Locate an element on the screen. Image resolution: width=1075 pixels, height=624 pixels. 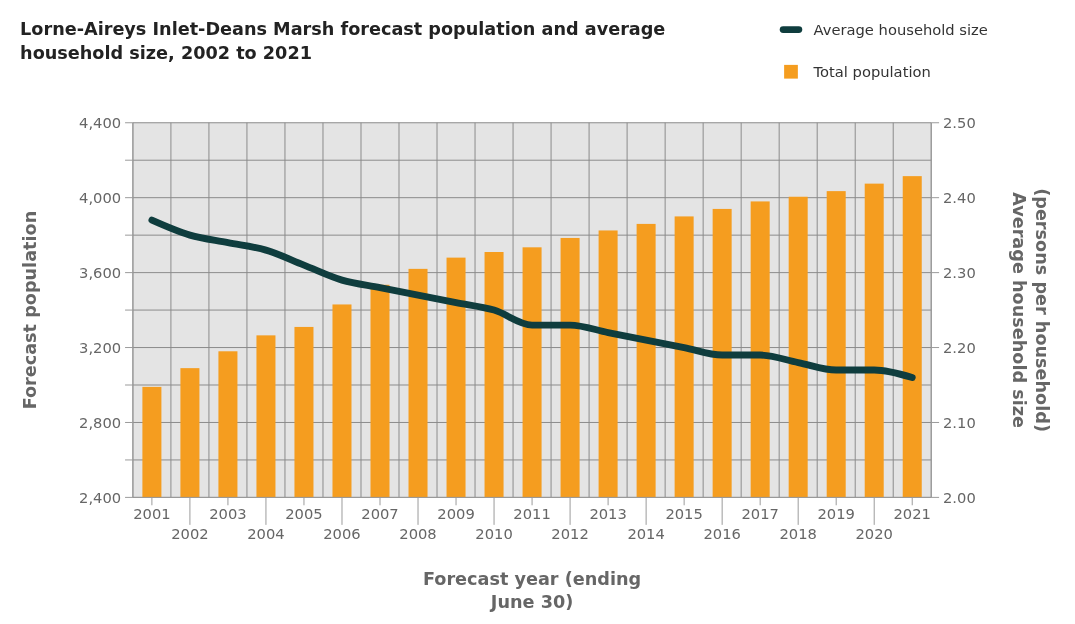
chart-title: Lorne-Aireys Inlet-Deans Marsh forecast population and average household size, 2002 to 2021 is located at coordinates (343, 41).